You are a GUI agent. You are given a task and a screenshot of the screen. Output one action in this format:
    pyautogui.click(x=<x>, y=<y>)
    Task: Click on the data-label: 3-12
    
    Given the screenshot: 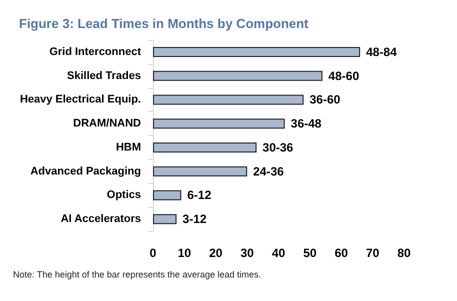 What is the action you would take?
    pyautogui.click(x=194, y=219)
    